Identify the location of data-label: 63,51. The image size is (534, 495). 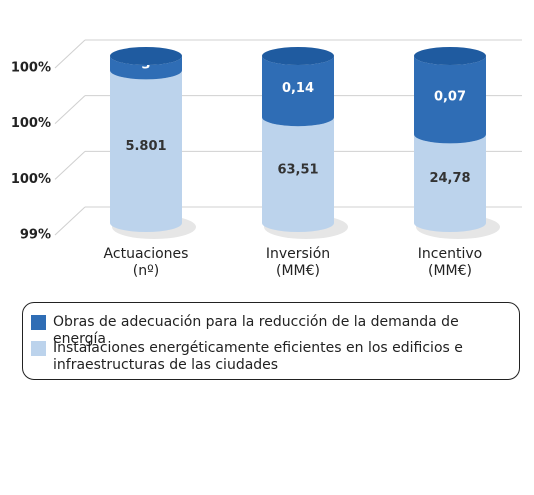
(297, 170).